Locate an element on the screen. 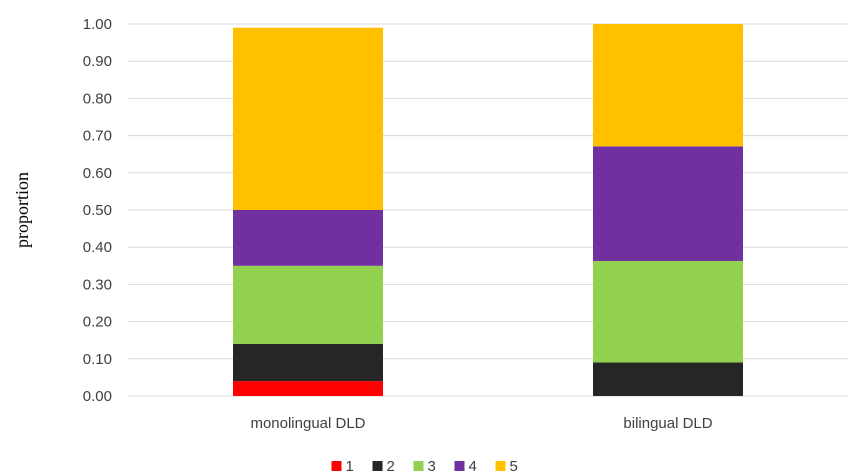 This screenshot has width=864, height=475. legend: 1 2 3 4 5 is located at coordinates (424, 466).